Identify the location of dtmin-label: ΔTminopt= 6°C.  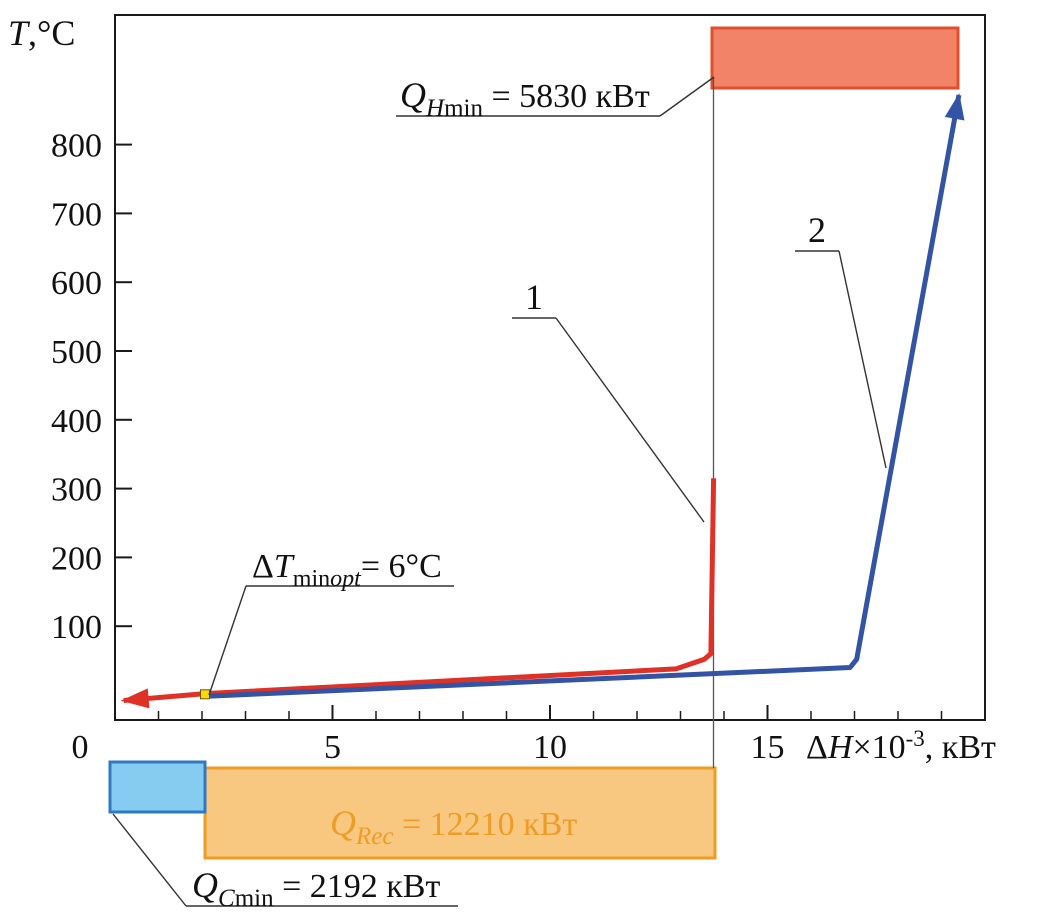
(347, 570).